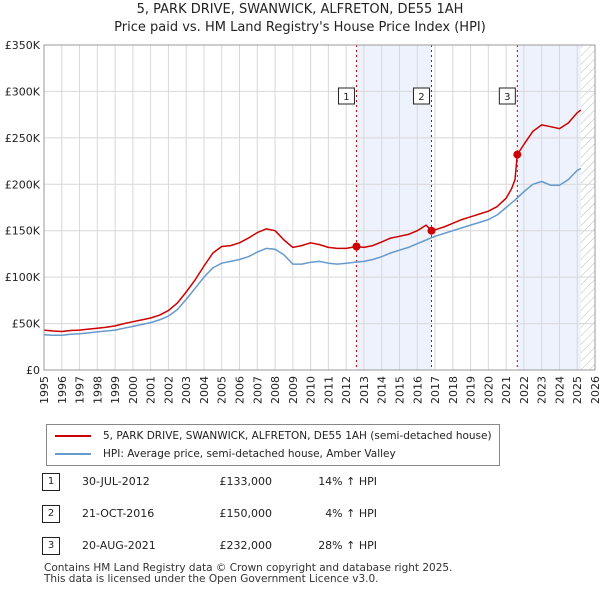 Image resolution: width=600 pixels, height=590 pixels. I want to click on y-tick-label: £50K, so click(26, 324).